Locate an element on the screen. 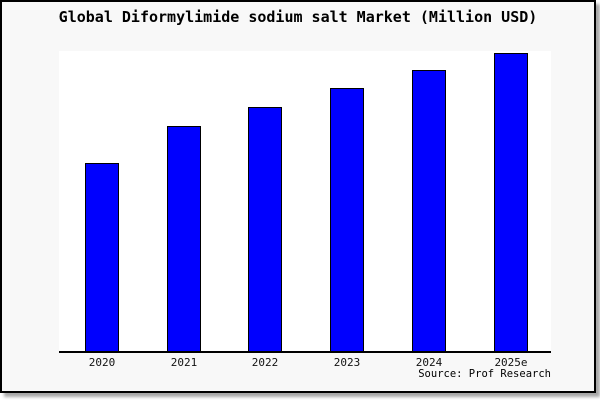 This screenshot has height=400, width=600. bar-2020 is located at coordinates (102, 257).